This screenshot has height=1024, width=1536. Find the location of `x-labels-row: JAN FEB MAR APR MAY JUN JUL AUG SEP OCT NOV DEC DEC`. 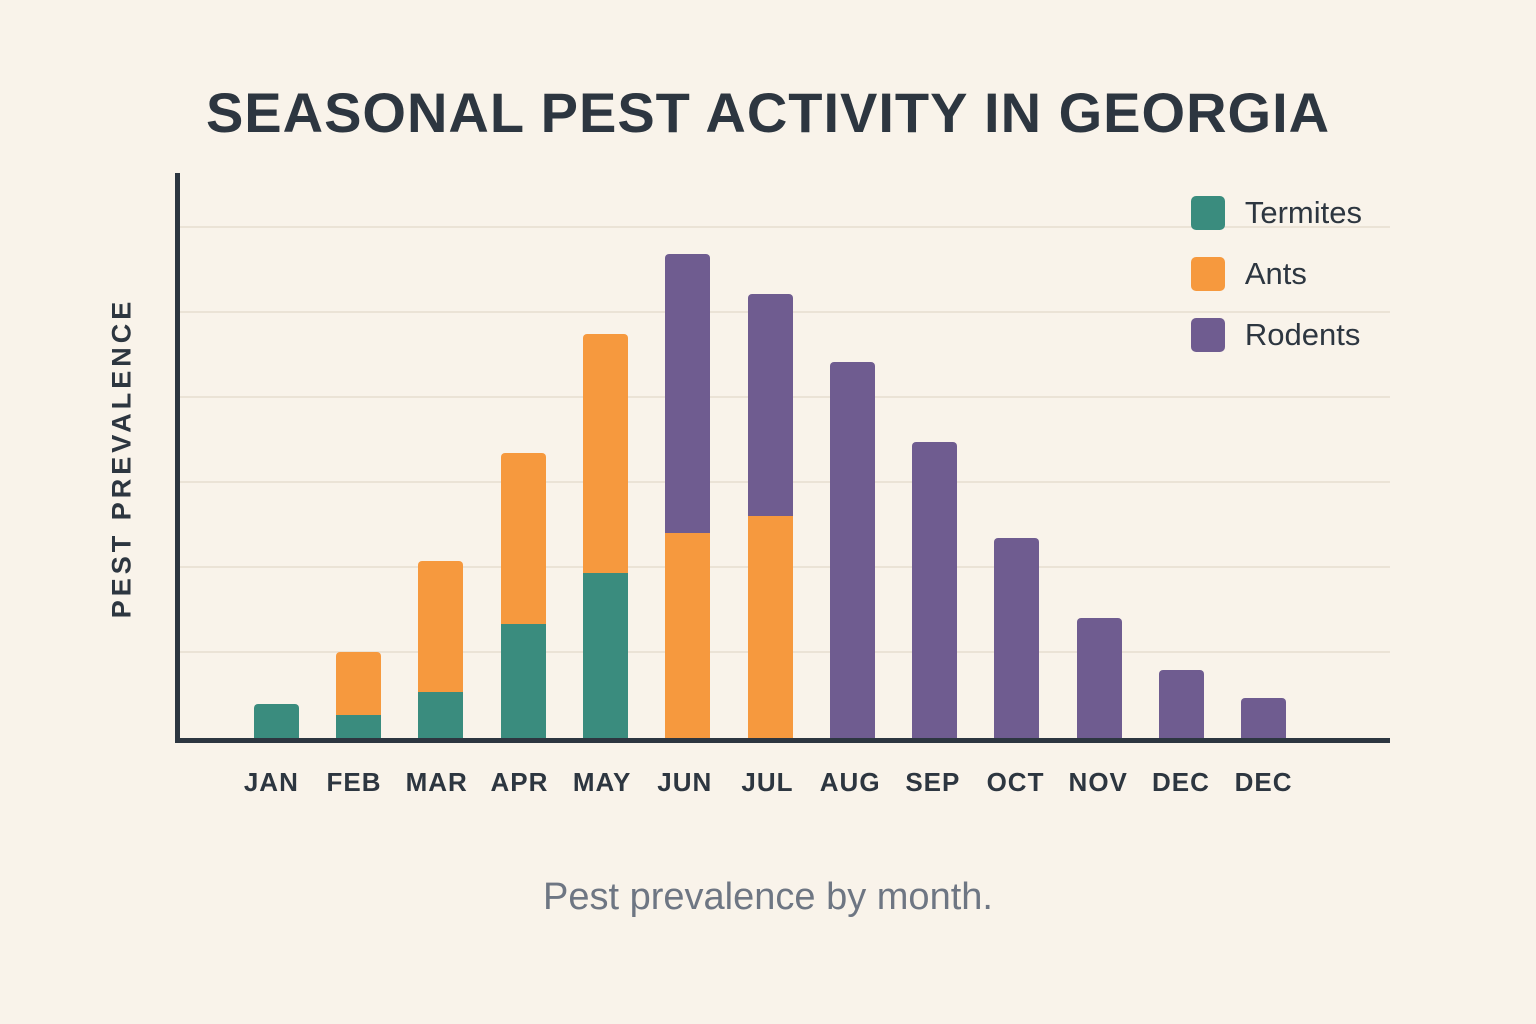

x-labels-row: JAN FEB MAR APR MAY JUN JUL AUG SEP OCT NOV DEC DEC is located at coordinates (782, 782).